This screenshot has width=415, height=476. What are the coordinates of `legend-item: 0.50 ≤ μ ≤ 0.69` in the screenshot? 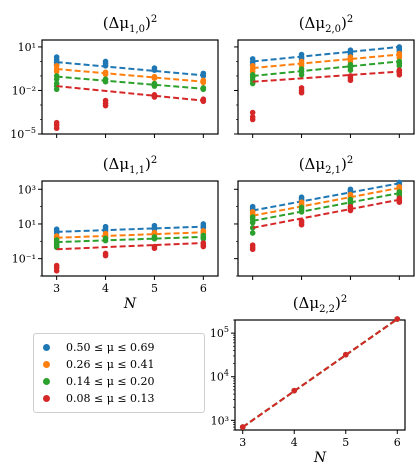 It's located at (123, 347).